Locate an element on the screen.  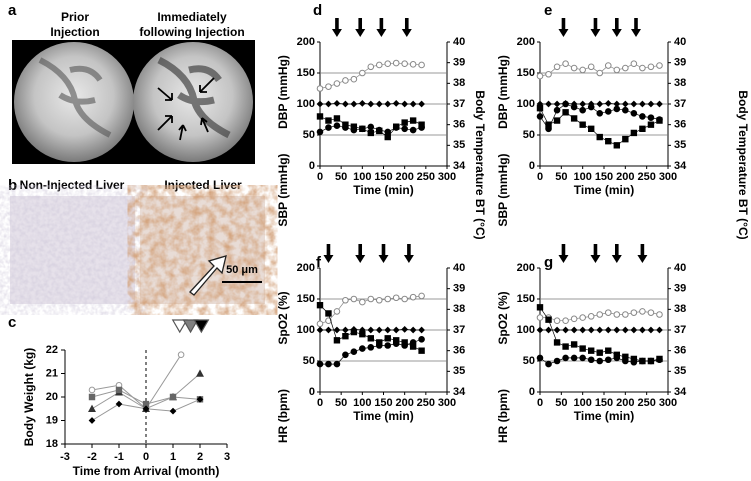
y2-tick-label: 37 is located at coordinates (680, 104).